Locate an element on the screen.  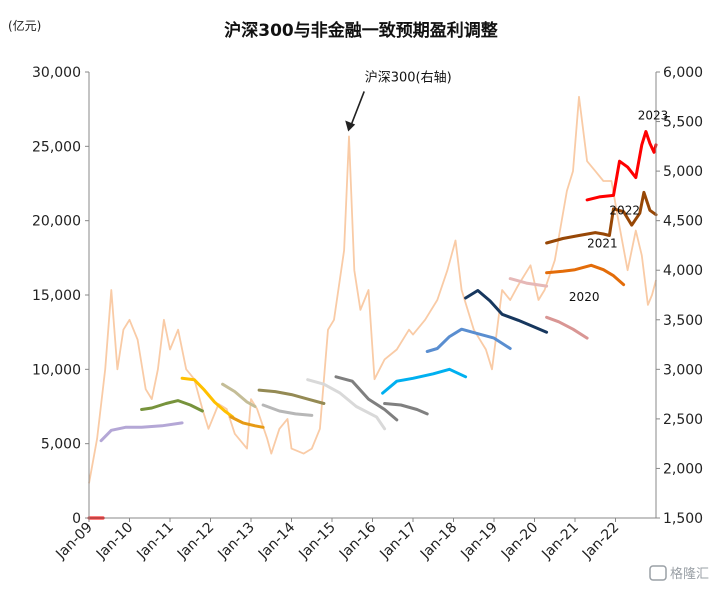
series-year-label: 2020 is located at coordinates (584, 297).